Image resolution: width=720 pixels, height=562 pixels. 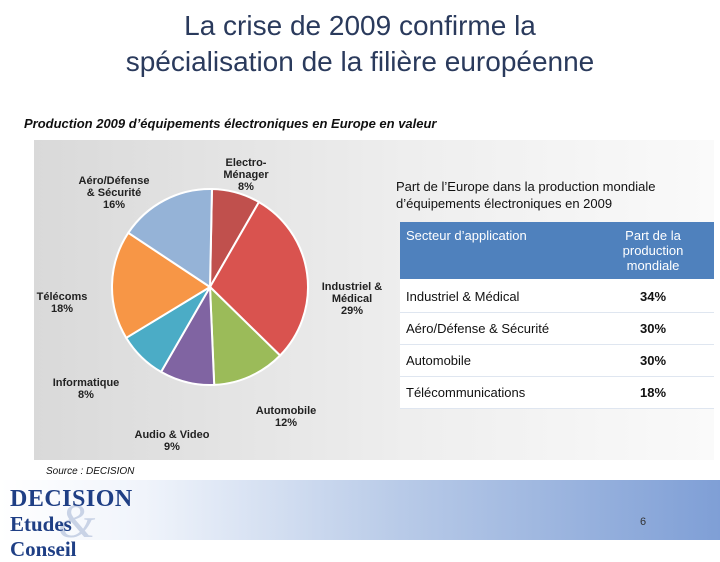 What do you see at coordinates (62, 297) in the screenshot?
I see `slice-label-line: Télécoms` at bounding box center [62, 297].